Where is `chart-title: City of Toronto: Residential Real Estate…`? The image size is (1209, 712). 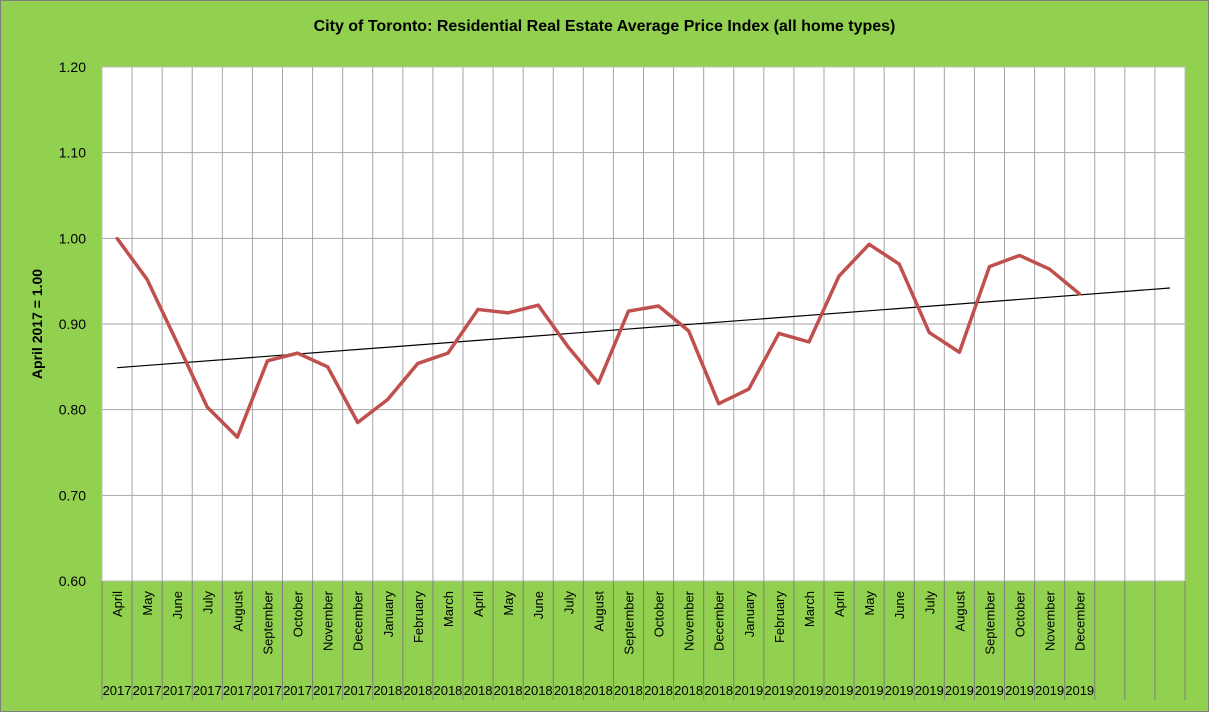 chart-title: City of Toronto: Residential Real Estate… is located at coordinates (604, 26).